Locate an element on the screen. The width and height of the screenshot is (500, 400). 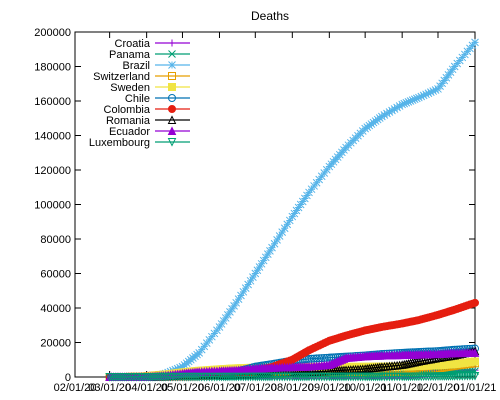
y-tick-label: 100000 is located at coordinates (52, 206).